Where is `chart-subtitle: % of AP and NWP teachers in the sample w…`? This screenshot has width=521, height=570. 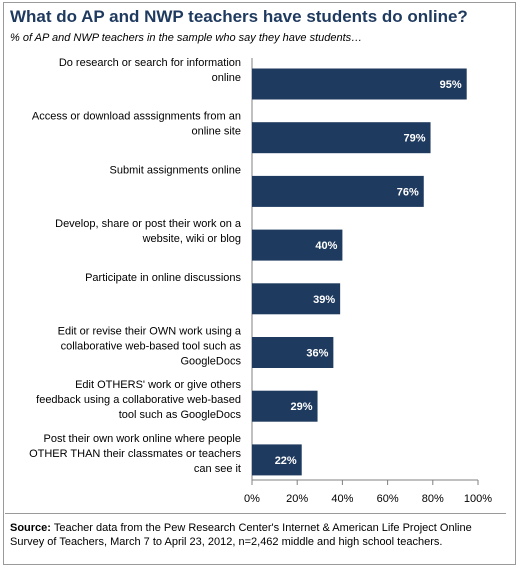 chart-subtitle: % of AP and NWP teachers in the sample w… is located at coordinates (186, 38).